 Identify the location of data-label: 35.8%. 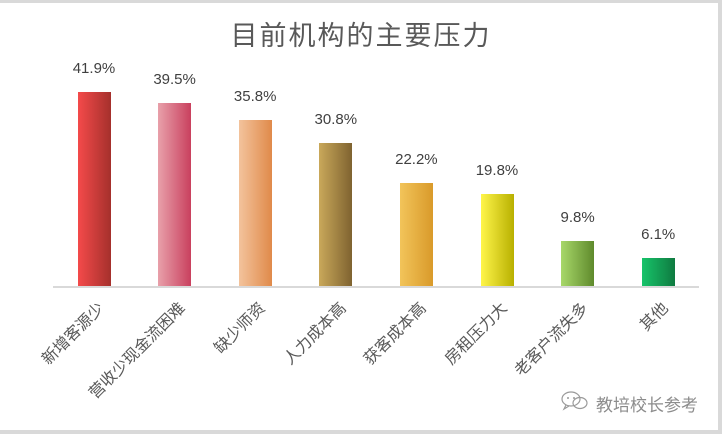
(255, 97).